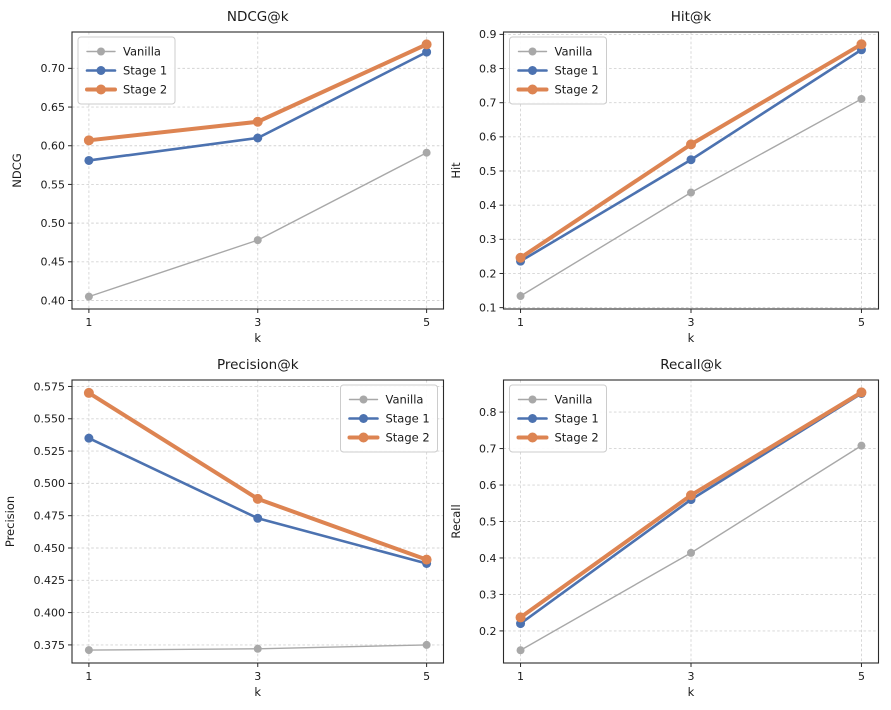  What do you see at coordinates (53, 146) in the screenshot?
I see `y-tick-label: 0.60` at bounding box center [53, 146].